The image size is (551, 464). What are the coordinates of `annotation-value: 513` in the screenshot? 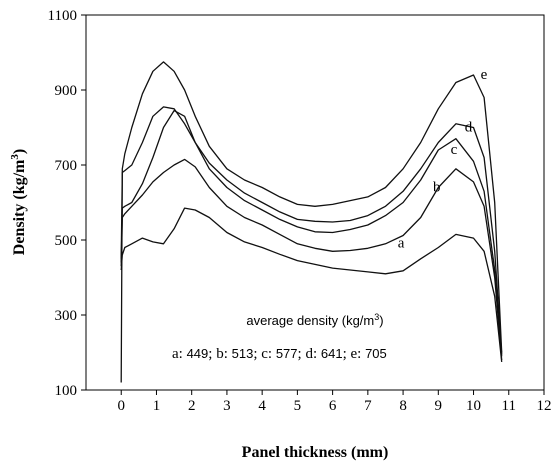 It's located at (243, 353).